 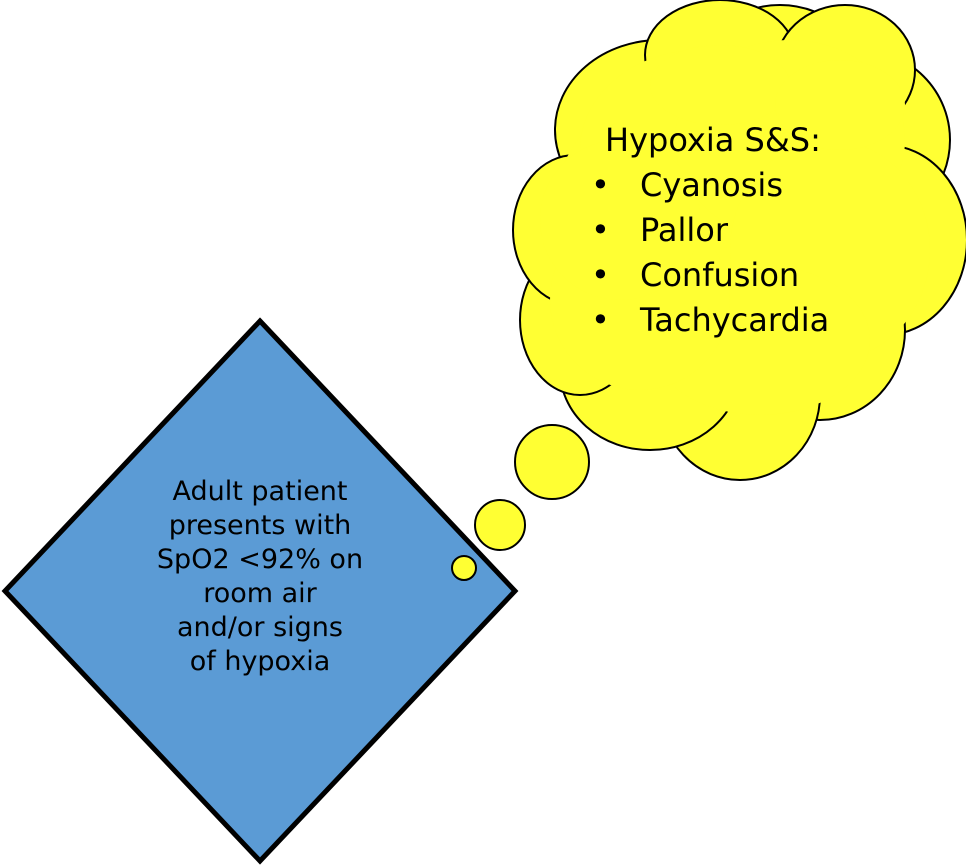 I want to click on decision-line: Adult patient, so click(x=260, y=491).